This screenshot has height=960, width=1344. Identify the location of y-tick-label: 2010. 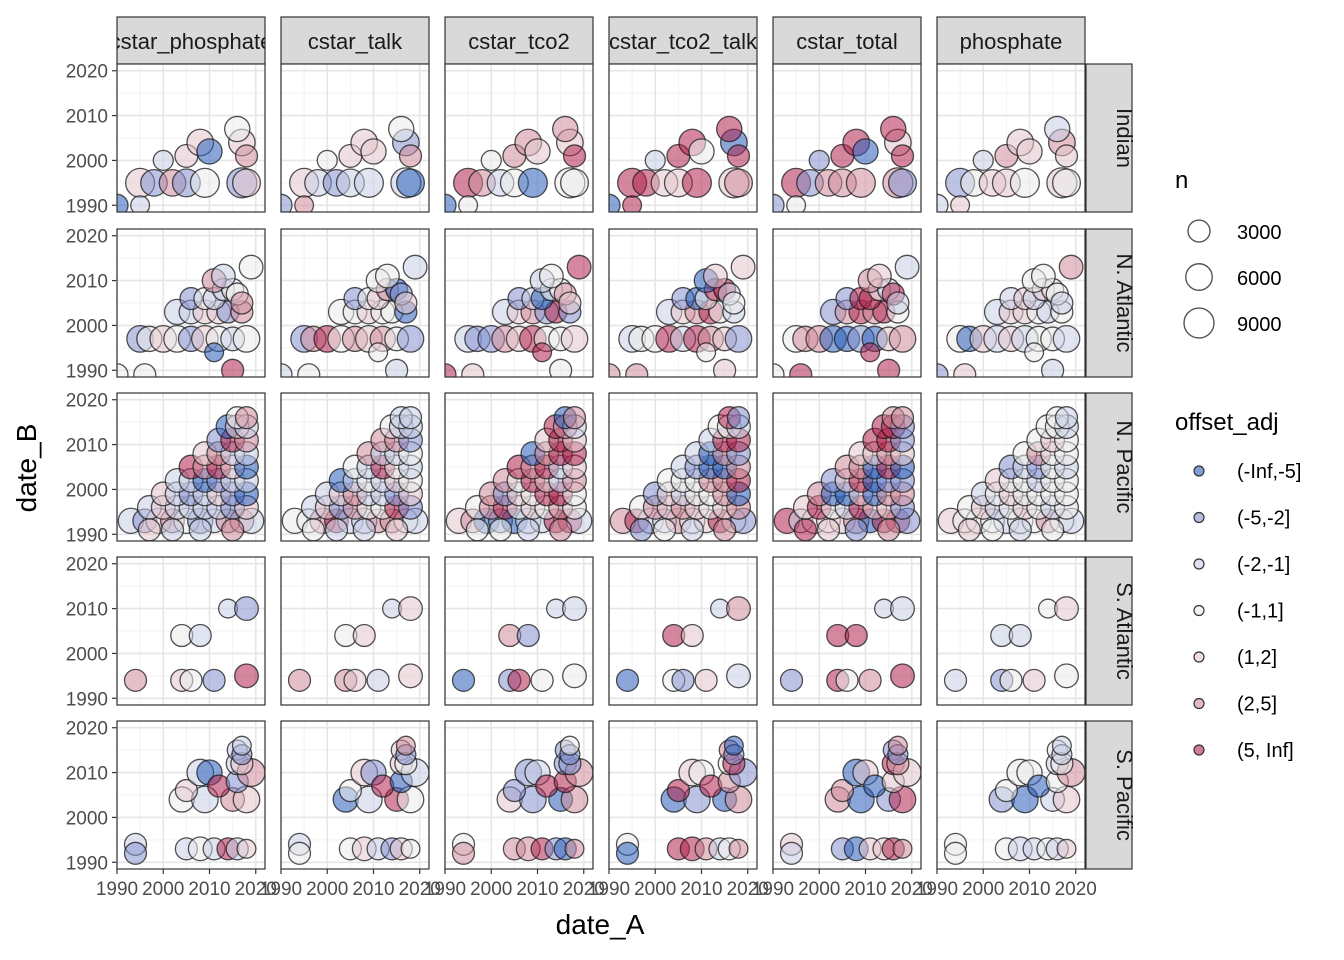
(87, 117).